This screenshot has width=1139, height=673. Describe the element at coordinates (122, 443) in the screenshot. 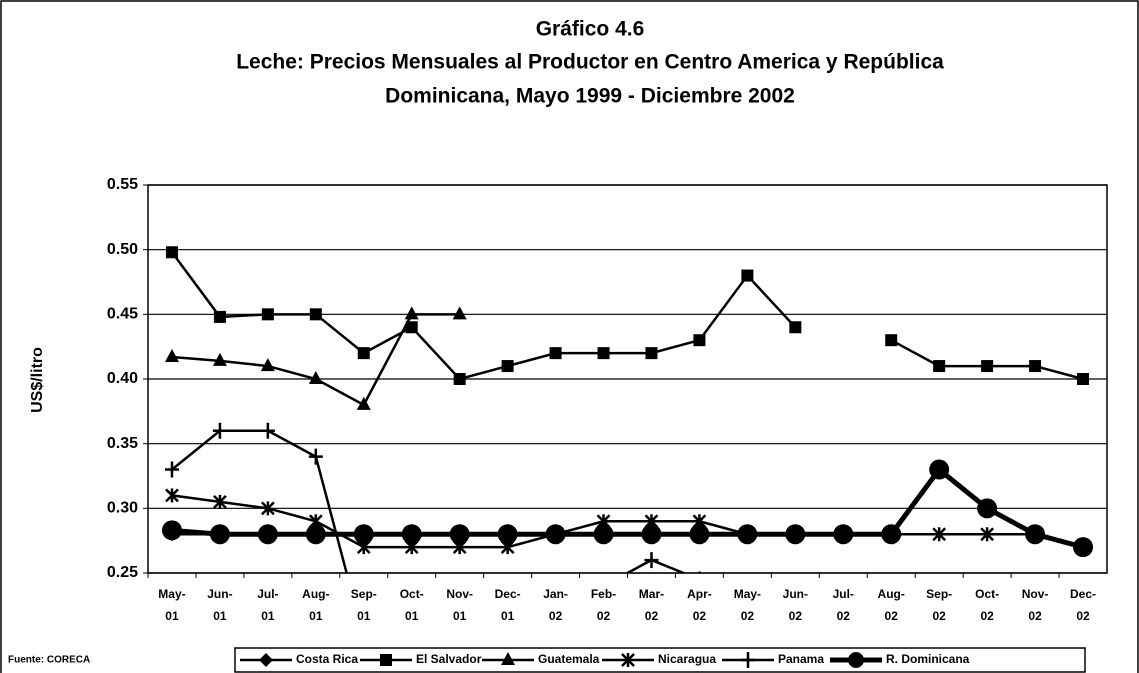

I see `y-tick-label: 0.35` at that location.